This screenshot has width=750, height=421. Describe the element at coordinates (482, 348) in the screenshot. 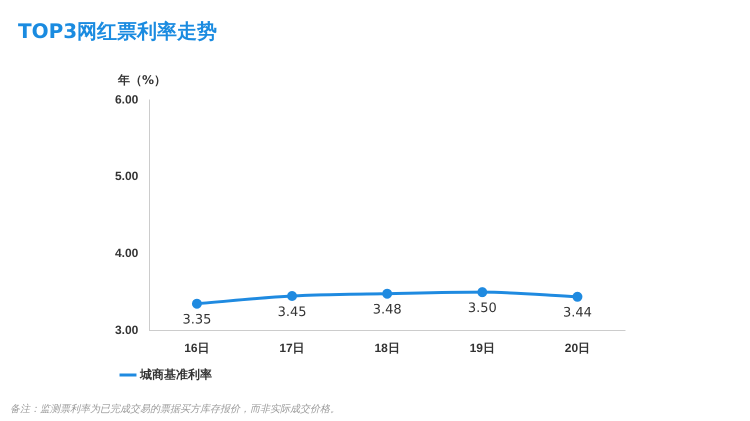

I see `x-tick-label: 19日` at that location.